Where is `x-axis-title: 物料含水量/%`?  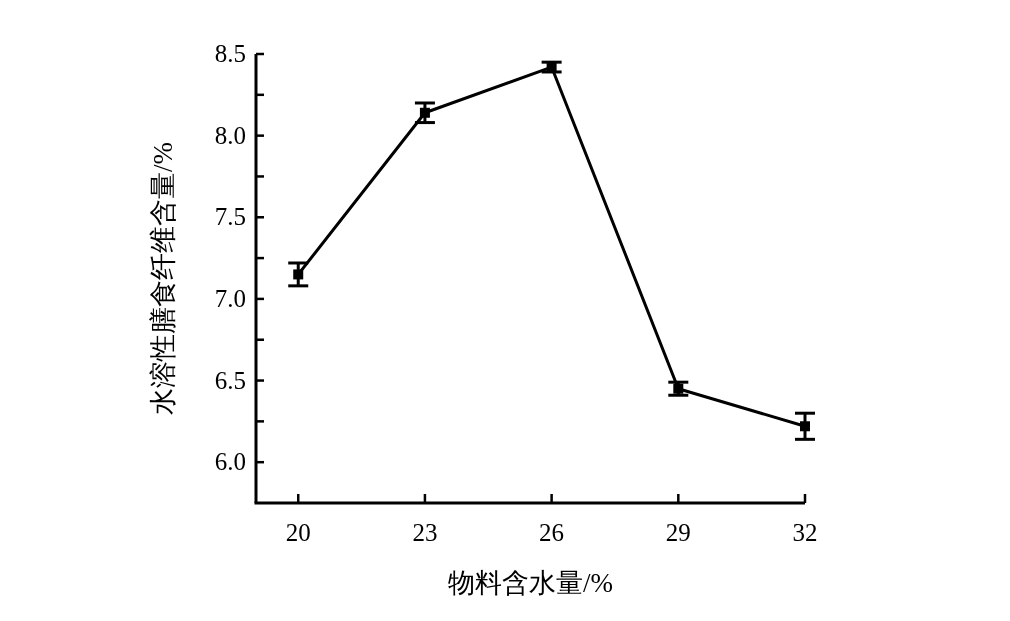 x-axis-title: 物料含水量/% is located at coordinates (530, 583).